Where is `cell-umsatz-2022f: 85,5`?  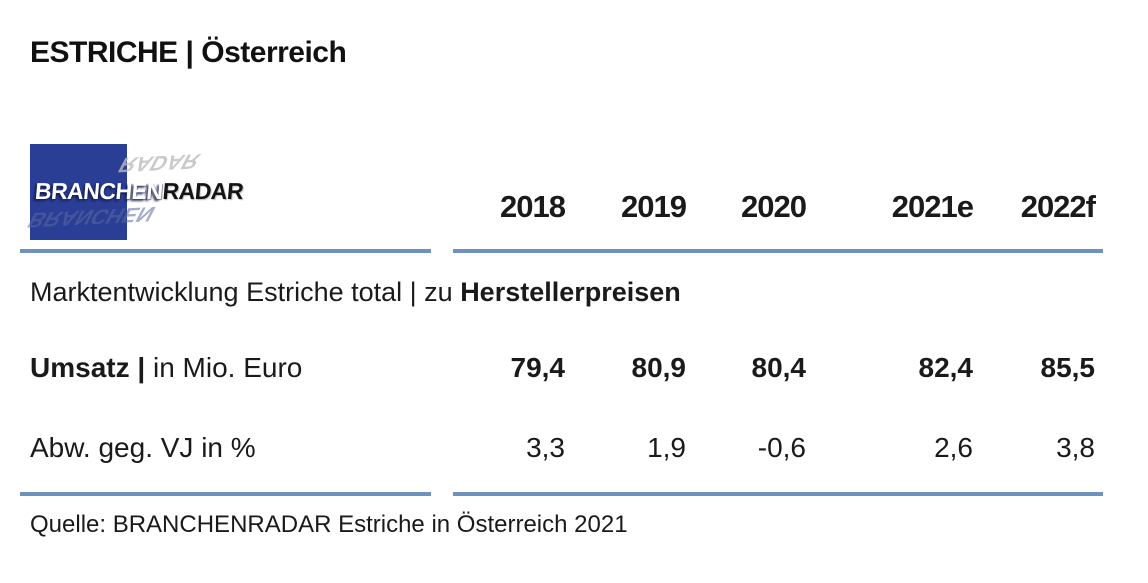 cell-umsatz-2022f: 85,5 is located at coordinates (1068, 367).